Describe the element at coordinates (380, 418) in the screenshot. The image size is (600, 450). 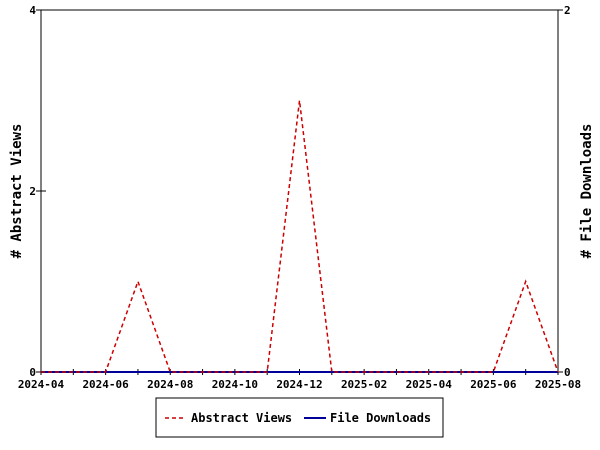
I see `legend-label-file-downloads: File Downloads` at that location.